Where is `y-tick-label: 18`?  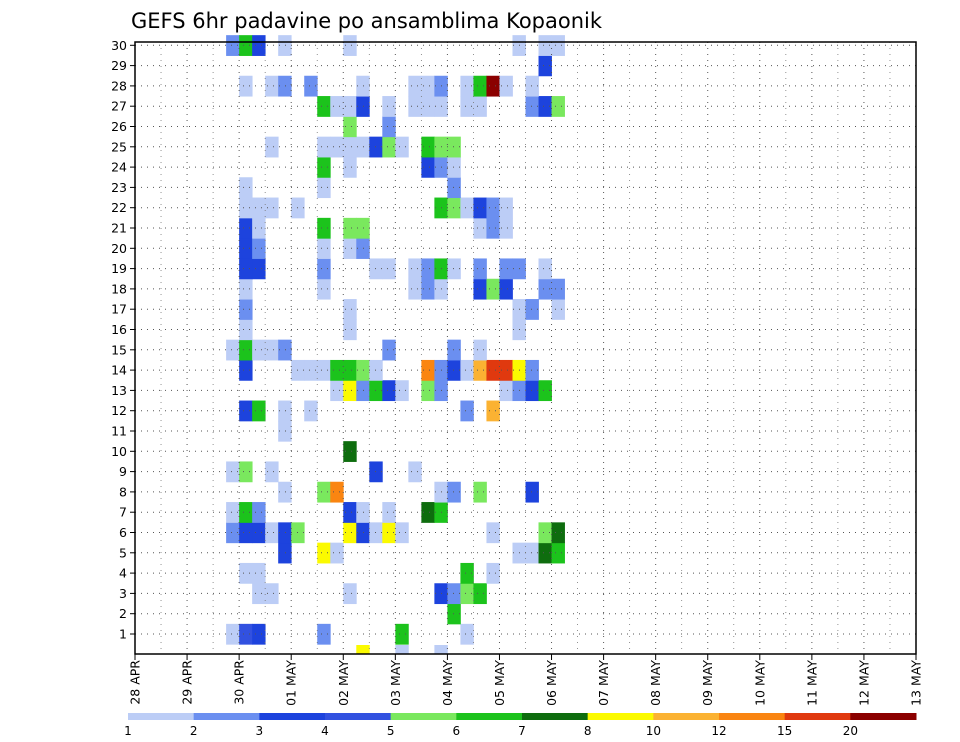 y-tick-label: 18 is located at coordinates (119, 288).